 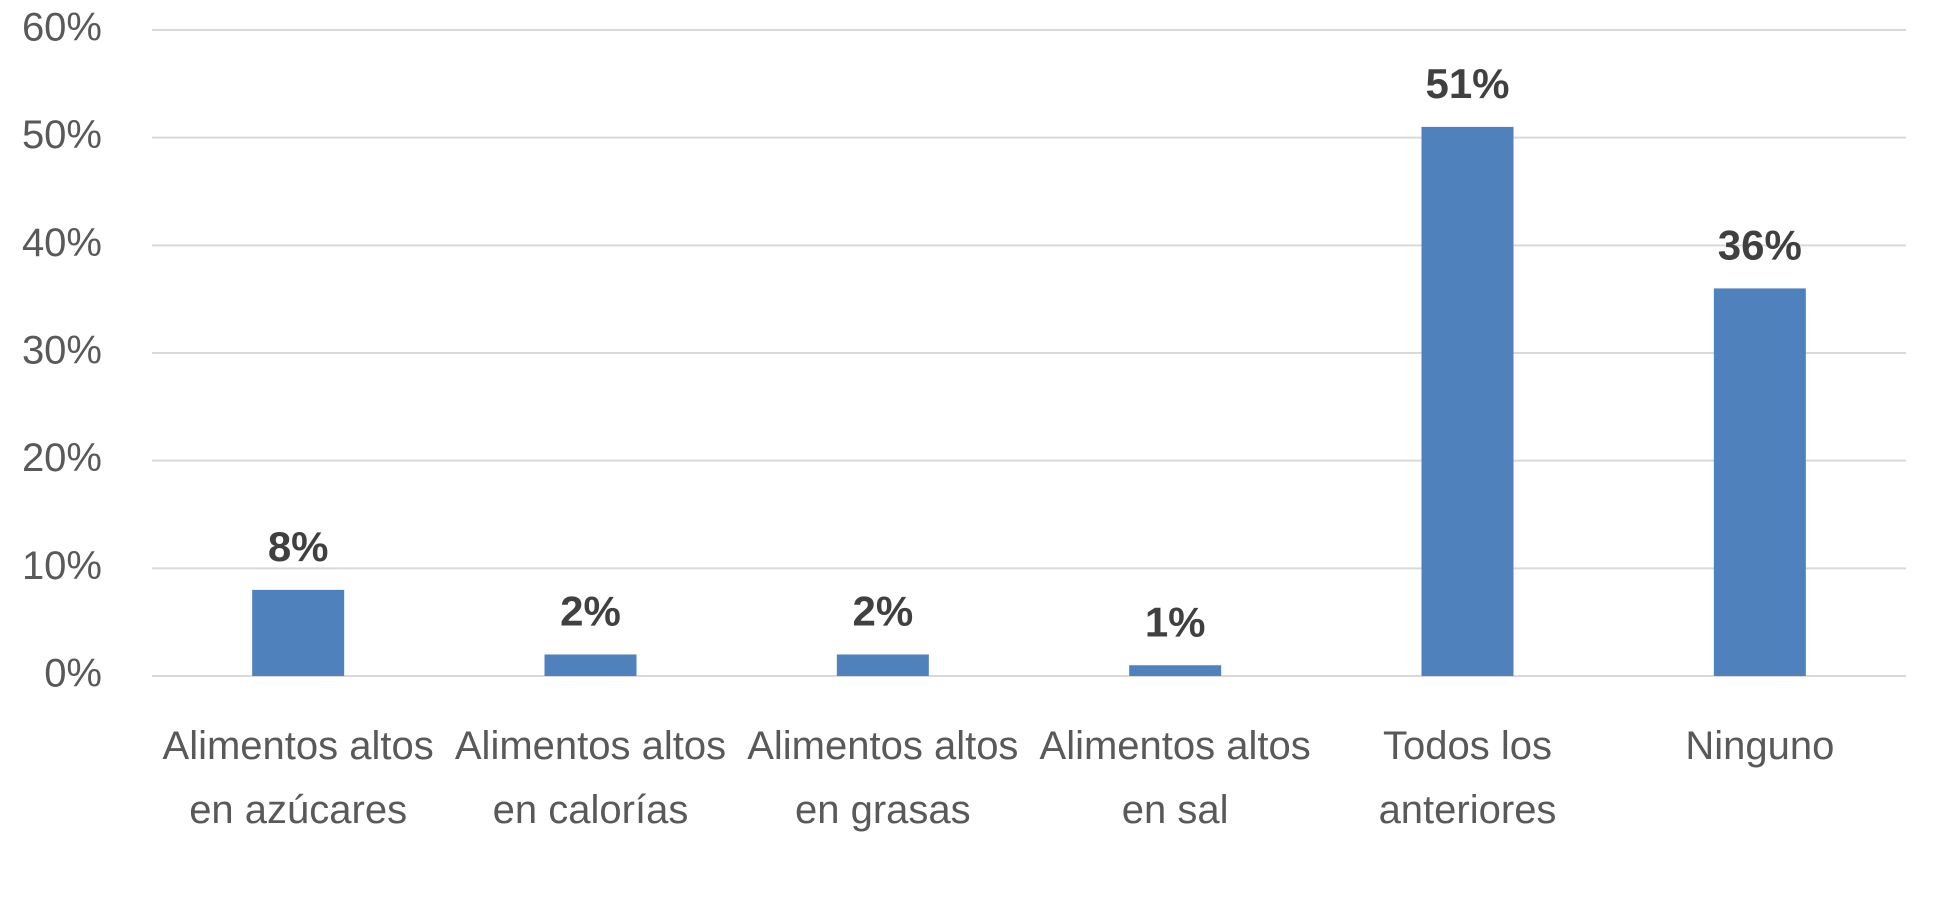 I want to click on x-tick-label: Alimentos altos en grasas, so click(x=883, y=778).